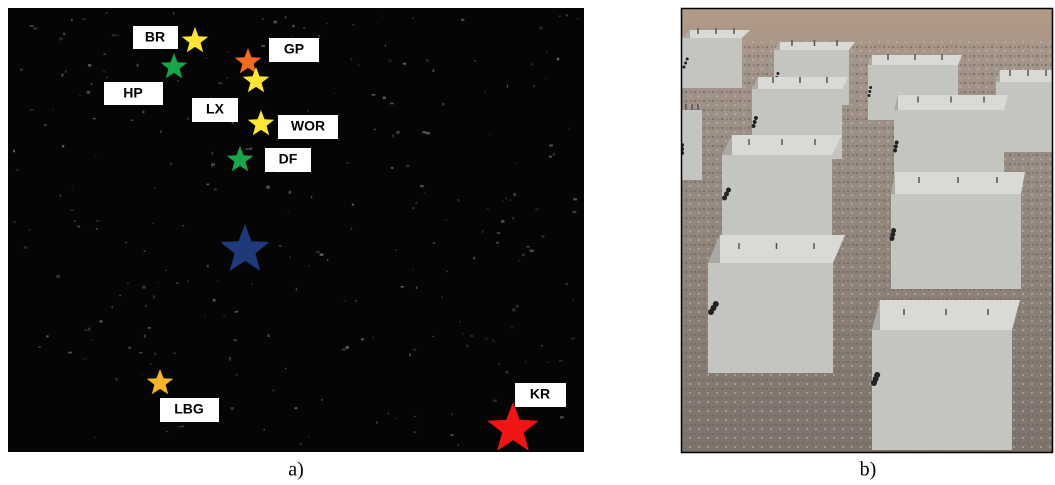 This screenshot has height=485, width=1055. I want to click on site-label: HP, so click(132, 93).